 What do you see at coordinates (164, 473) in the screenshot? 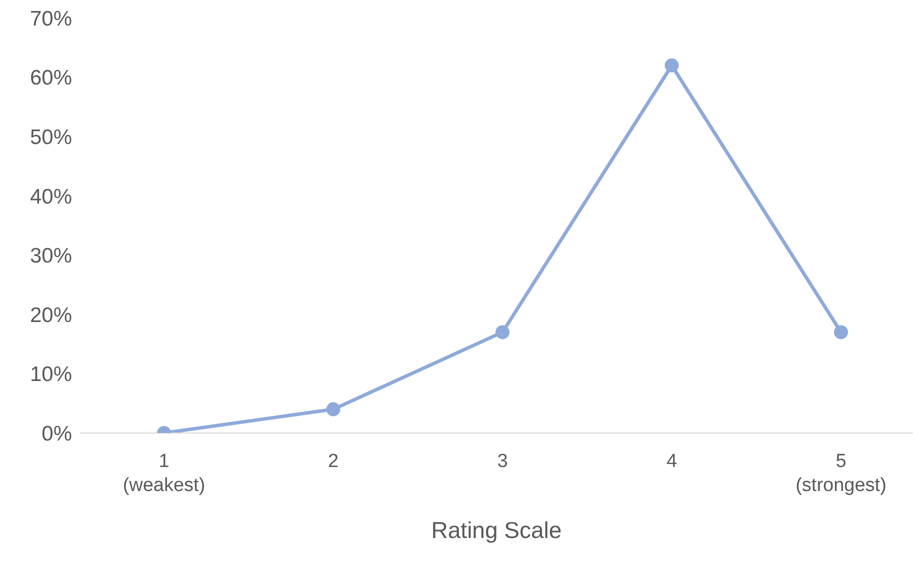
I see `x-tick-label: 1 (weakest)` at bounding box center [164, 473].